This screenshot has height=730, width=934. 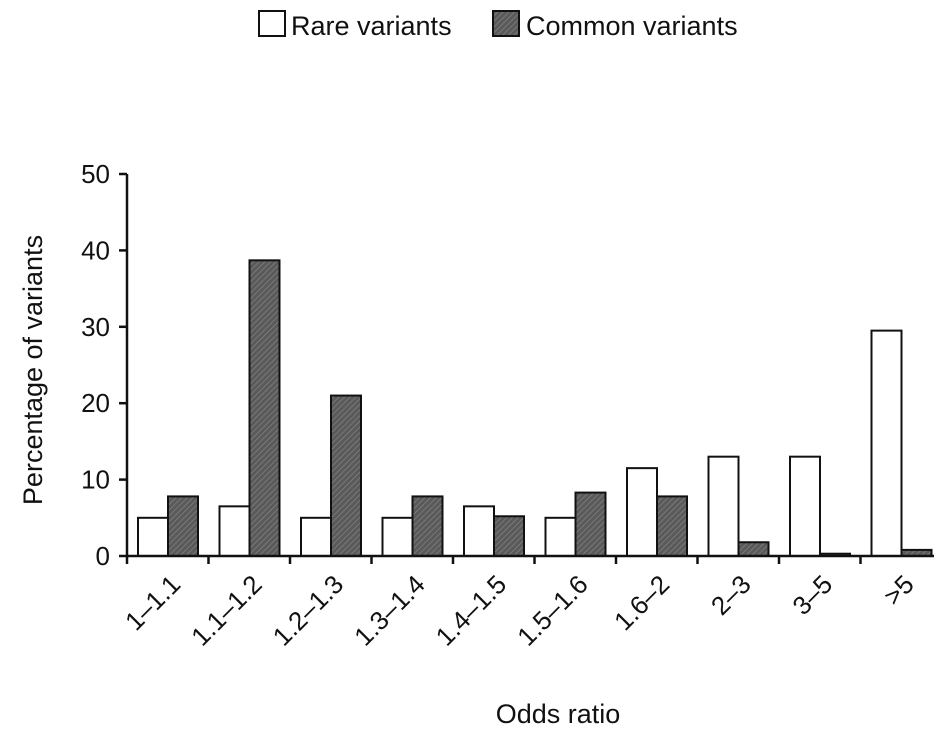 What do you see at coordinates (272, 23) in the screenshot?
I see `legend-swatch-rare` at bounding box center [272, 23].